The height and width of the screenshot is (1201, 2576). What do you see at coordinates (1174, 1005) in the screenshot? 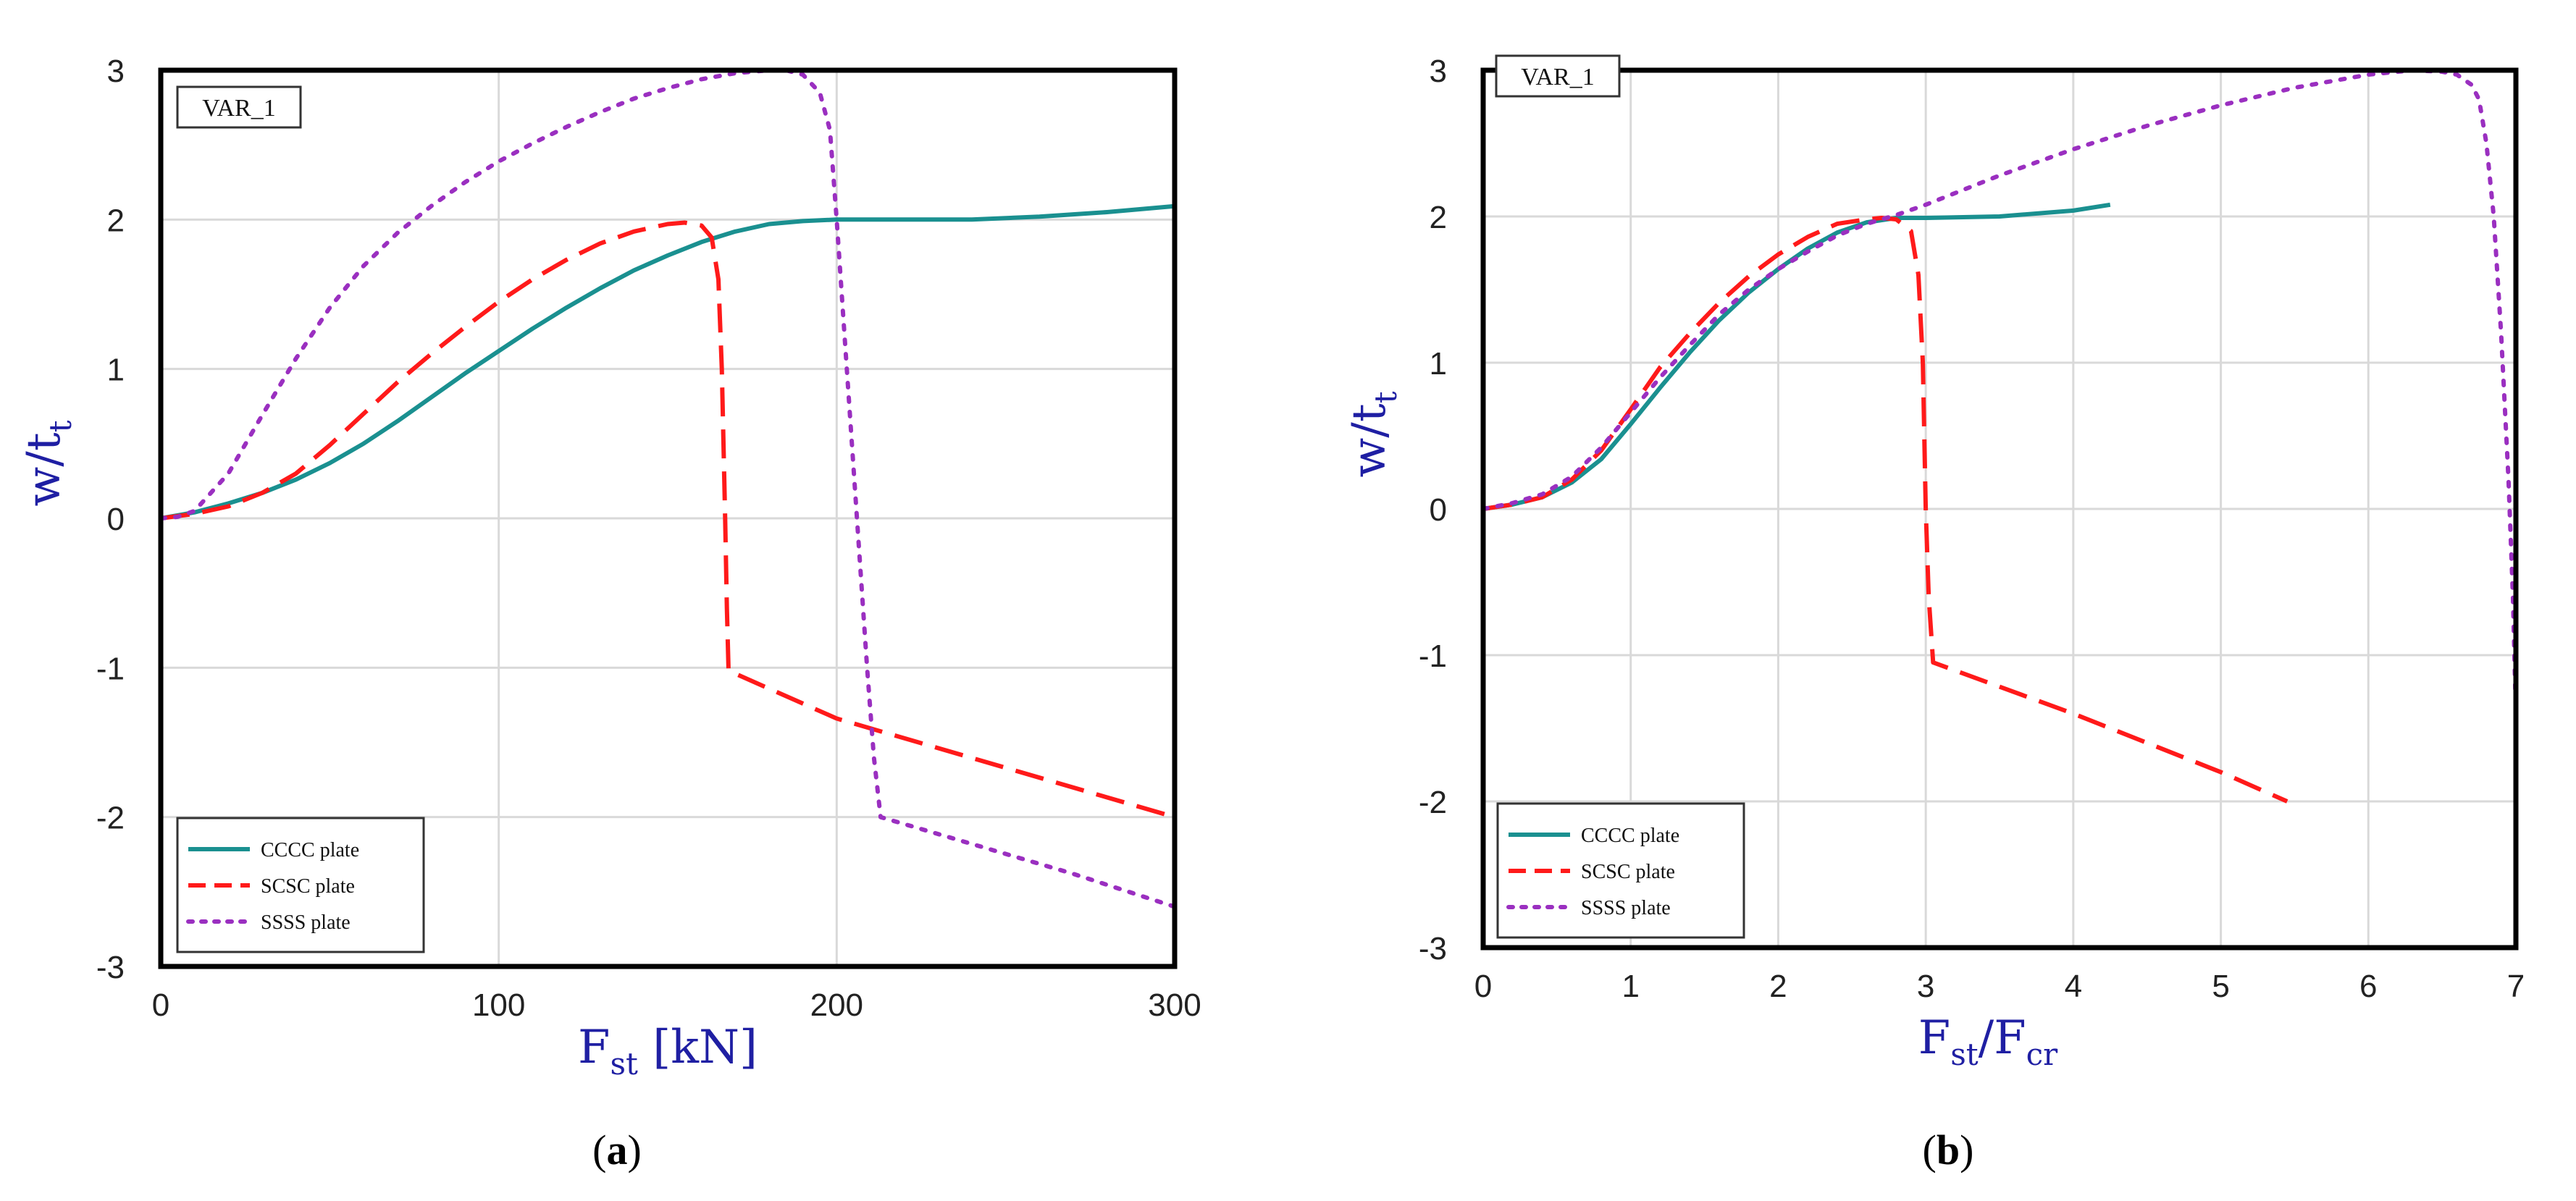
I see `x-tick-label: 300` at bounding box center [1174, 1005].